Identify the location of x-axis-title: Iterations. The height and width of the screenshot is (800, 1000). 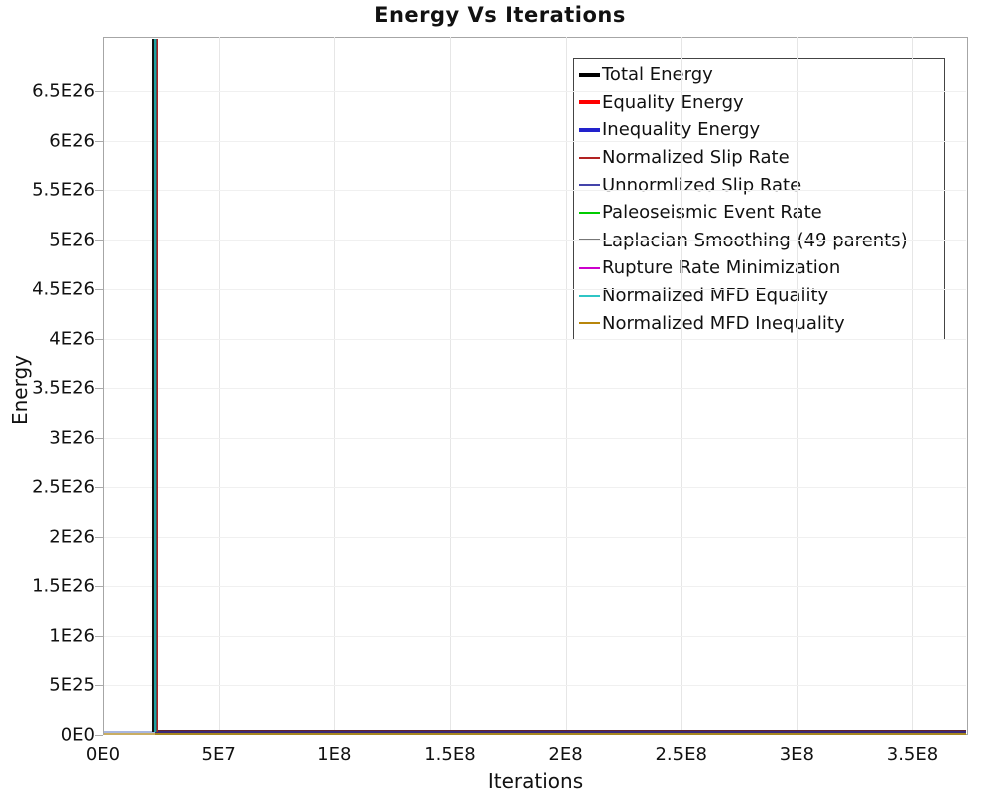
(535, 781).